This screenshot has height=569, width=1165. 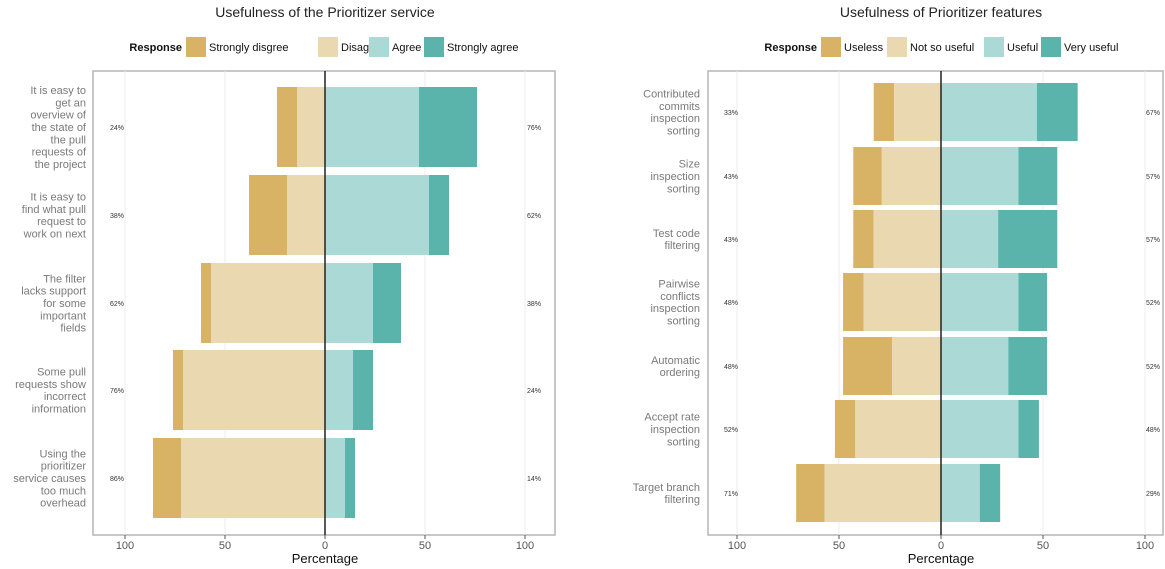 What do you see at coordinates (672, 418) in the screenshot?
I see `category-label-line: Accept rate` at bounding box center [672, 418].